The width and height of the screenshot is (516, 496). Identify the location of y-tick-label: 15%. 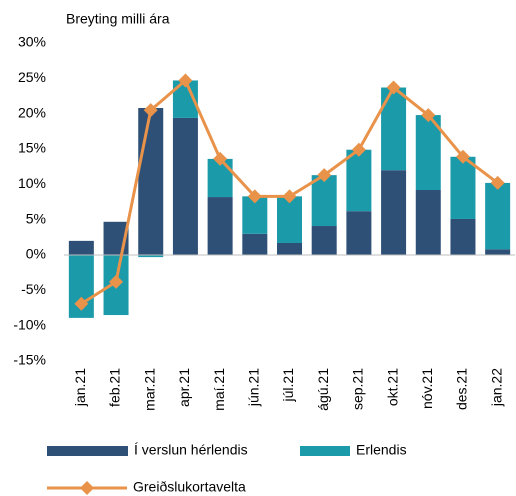
(32, 148).